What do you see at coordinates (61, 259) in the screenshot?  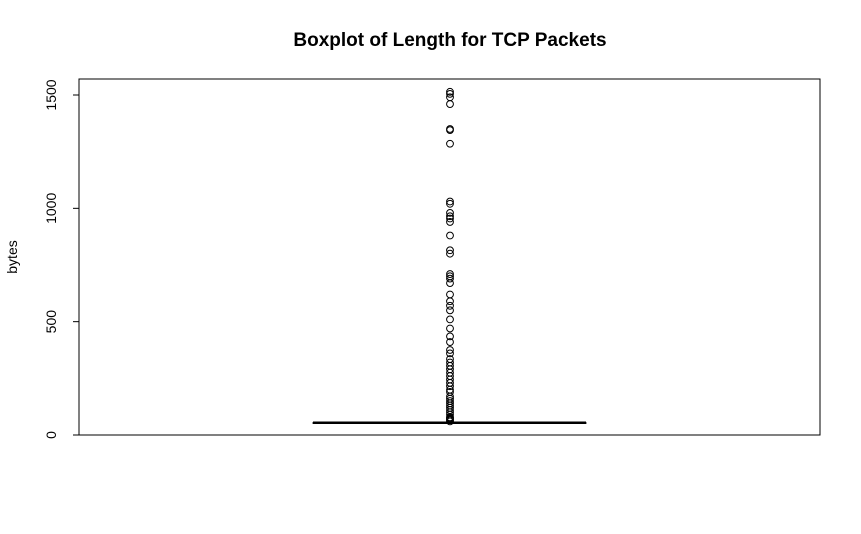 I see `y-axis: 0 500 1000 1500` at bounding box center [61, 259].